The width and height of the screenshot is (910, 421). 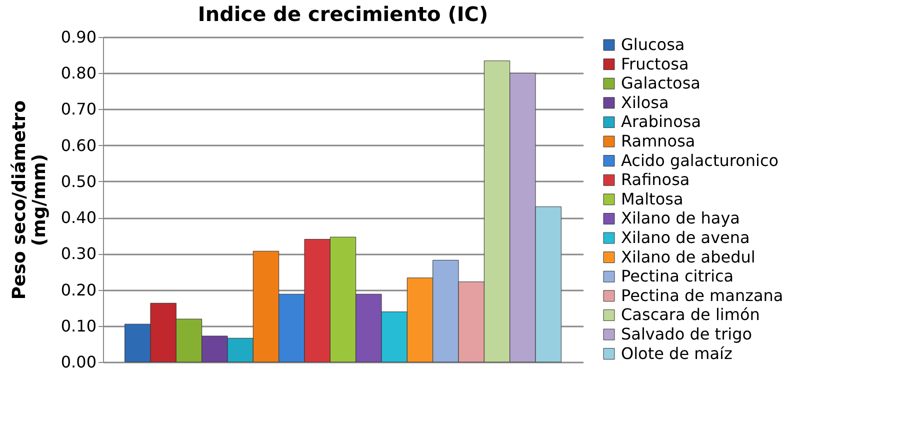 What do you see at coordinates (676, 353) in the screenshot?
I see `legend-label: Olote de maíz` at bounding box center [676, 353].